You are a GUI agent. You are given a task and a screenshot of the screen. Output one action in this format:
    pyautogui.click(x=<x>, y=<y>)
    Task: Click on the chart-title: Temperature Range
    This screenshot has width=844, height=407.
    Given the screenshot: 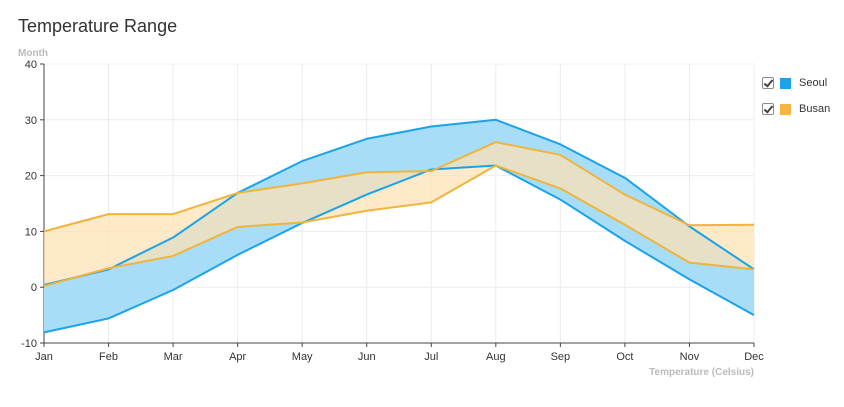 What is the action you would take?
    pyautogui.click(x=98, y=26)
    